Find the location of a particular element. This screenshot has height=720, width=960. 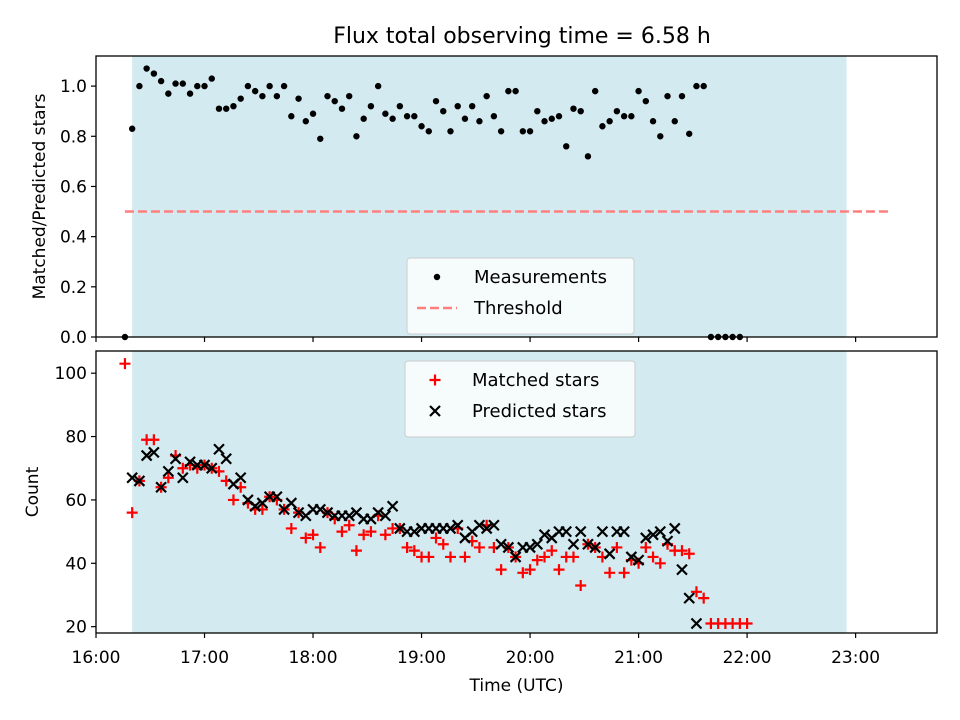

legend: Measurements Threshold is located at coordinates (520, 296).